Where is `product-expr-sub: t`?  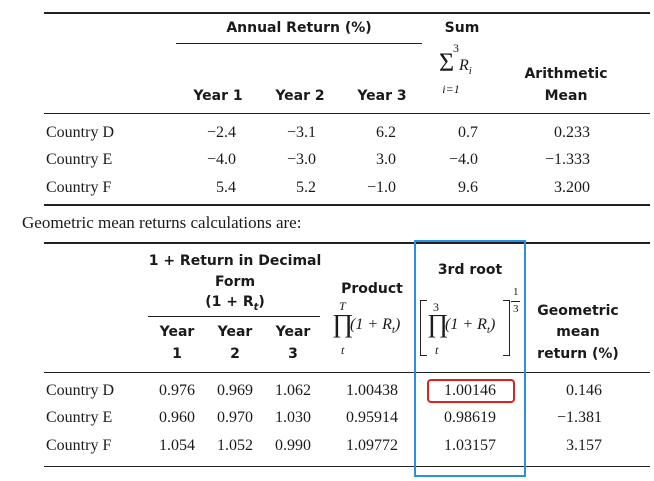
product-expr-sub: t is located at coordinates (393, 330).